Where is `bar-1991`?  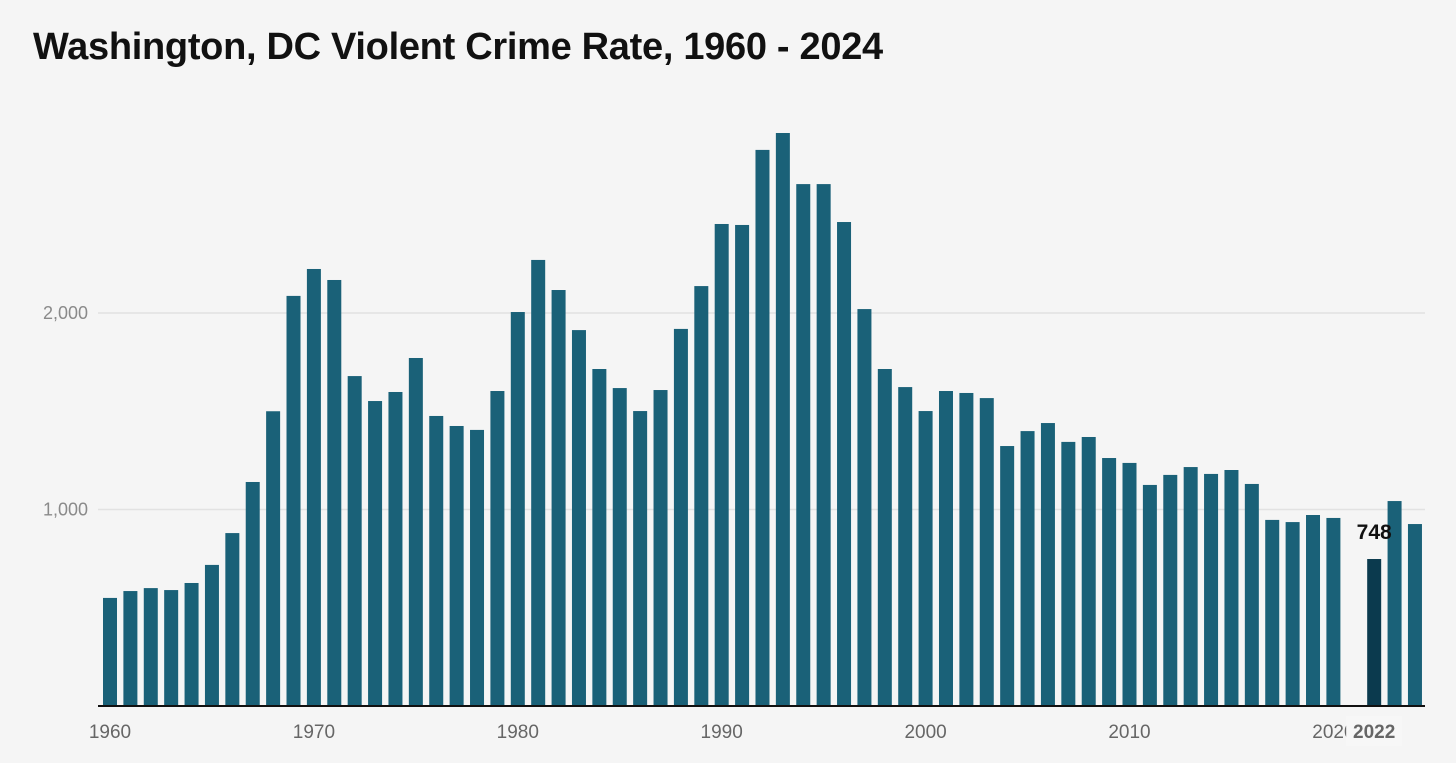
bar-1991 is located at coordinates (742, 465).